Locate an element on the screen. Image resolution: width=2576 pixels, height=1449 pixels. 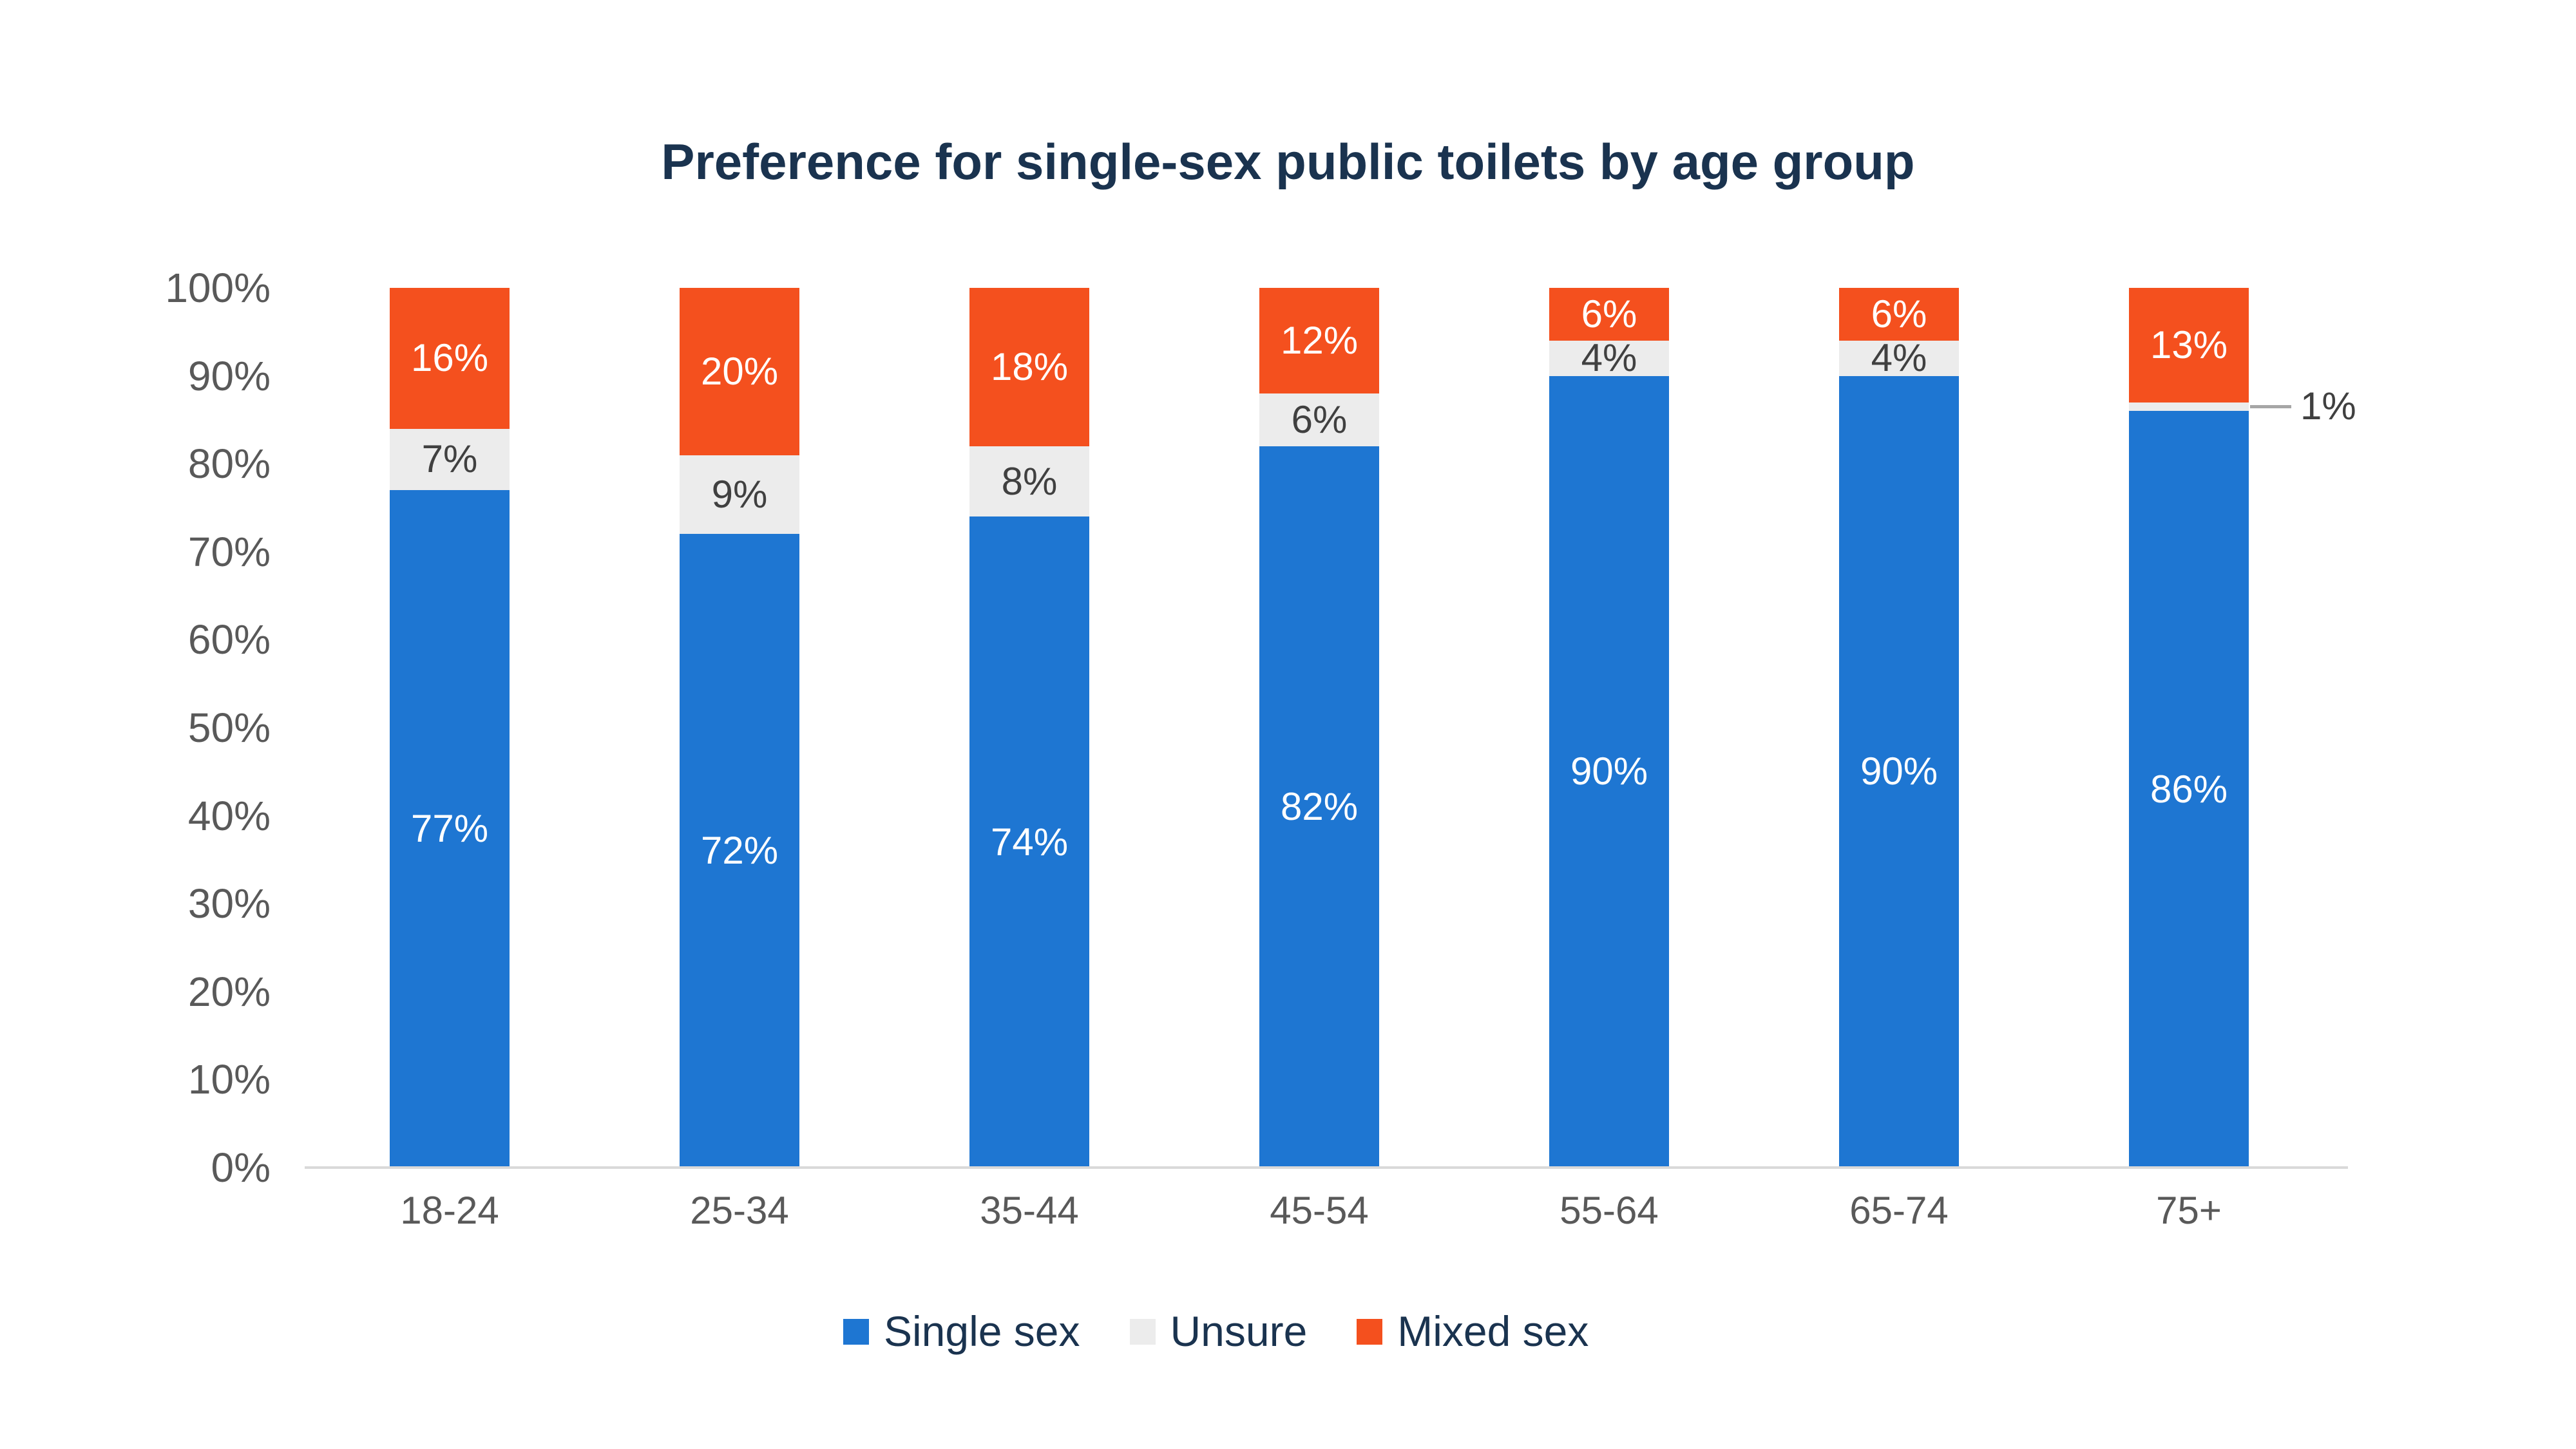
y-axis-tick-label: 80% is located at coordinates (229, 464).